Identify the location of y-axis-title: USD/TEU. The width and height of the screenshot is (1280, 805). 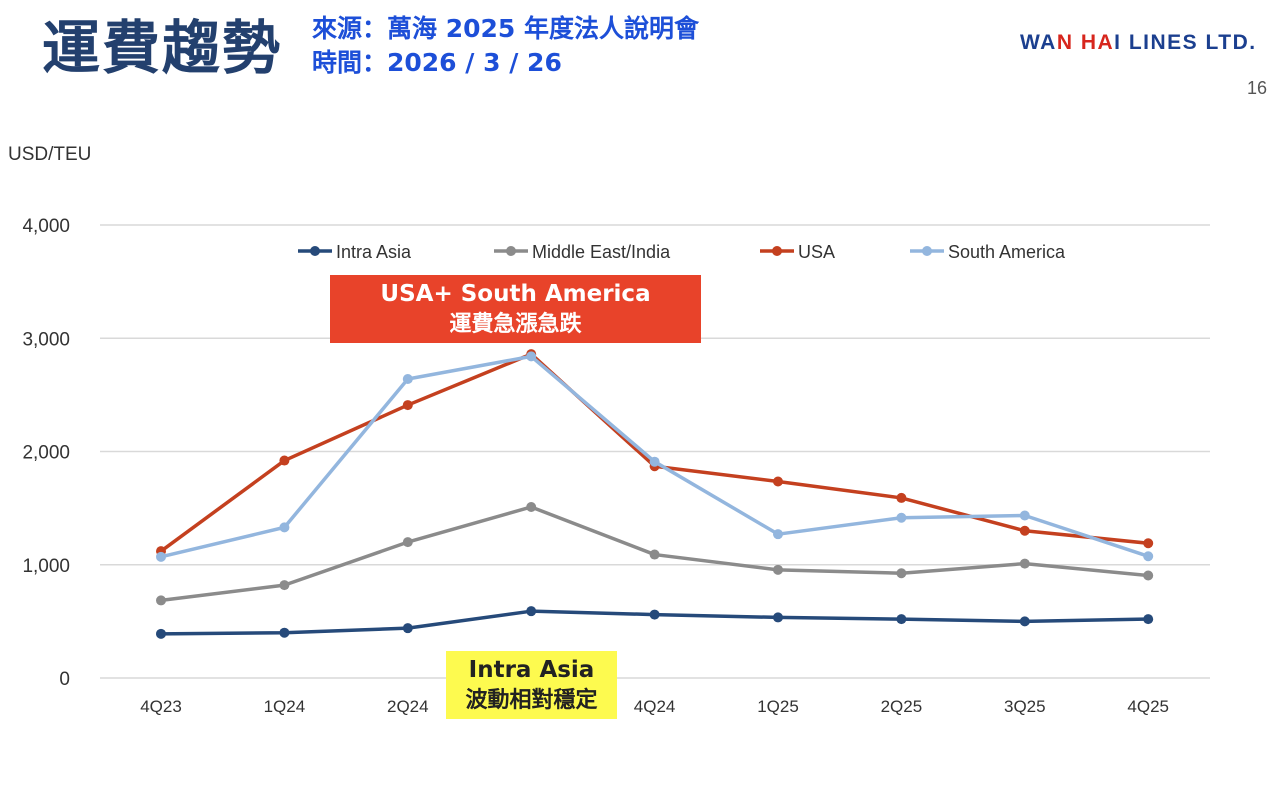
(49, 154).